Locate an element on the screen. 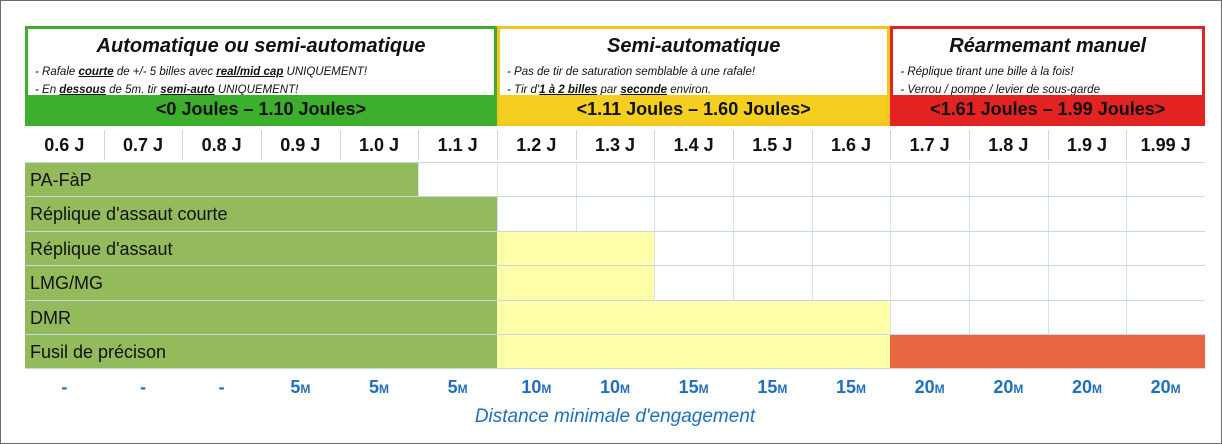 This screenshot has width=1222, height=444. row-label: Réplique d'assaut is located at coordinates (101, 248).